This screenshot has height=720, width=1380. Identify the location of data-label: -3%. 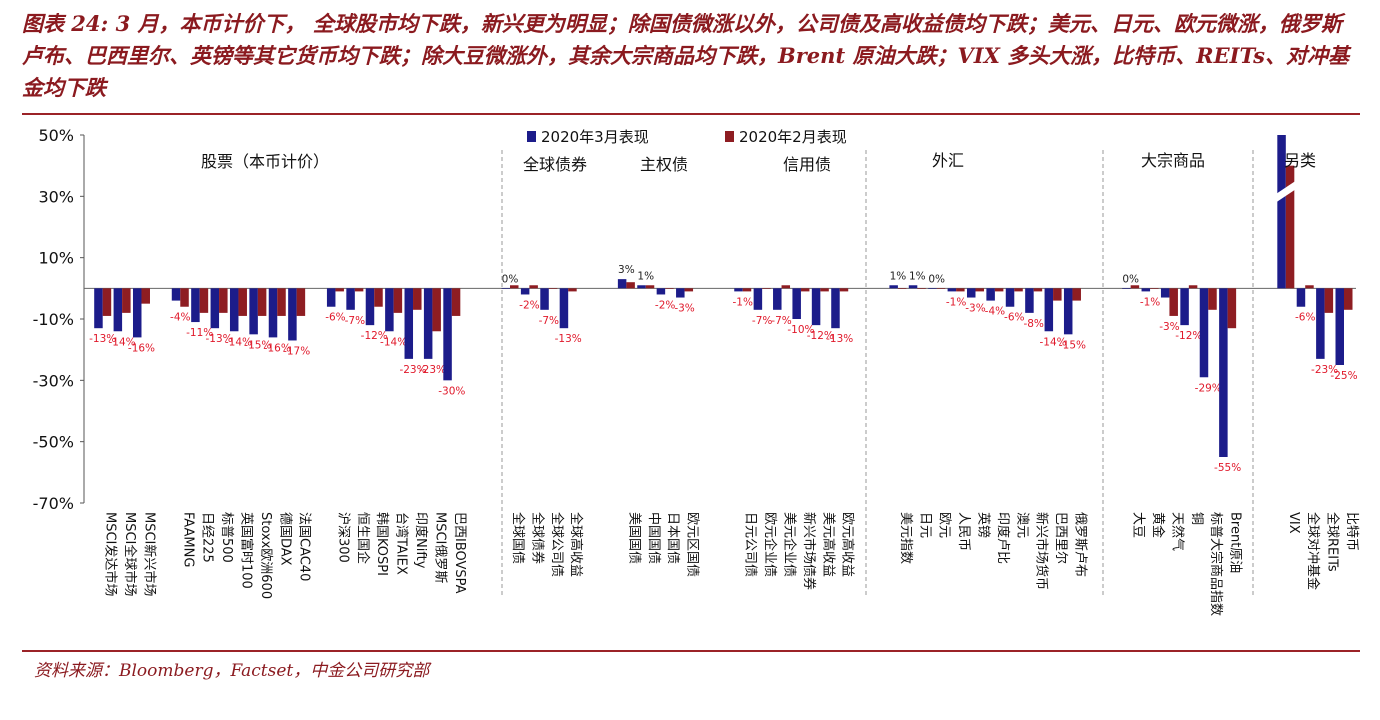
(1169, 327).